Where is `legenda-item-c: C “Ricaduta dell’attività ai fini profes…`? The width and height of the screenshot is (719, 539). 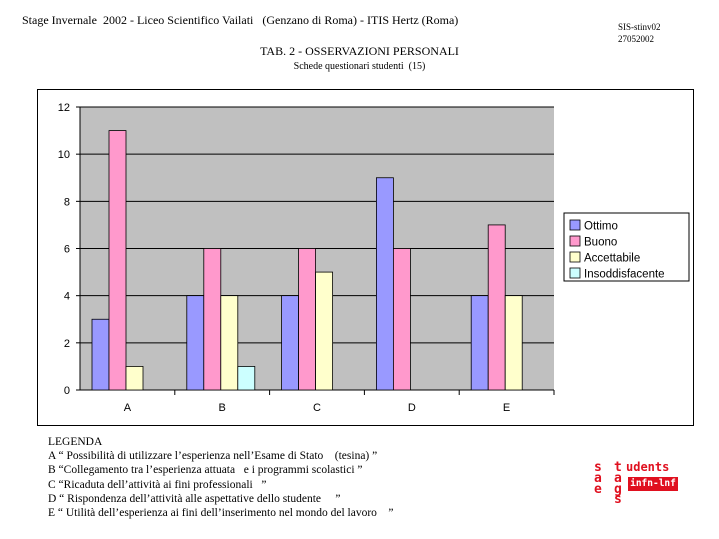 legenda-item-c: C “Ricaduta dell’attività ai fini profes… is located at coordinates (157, 484).